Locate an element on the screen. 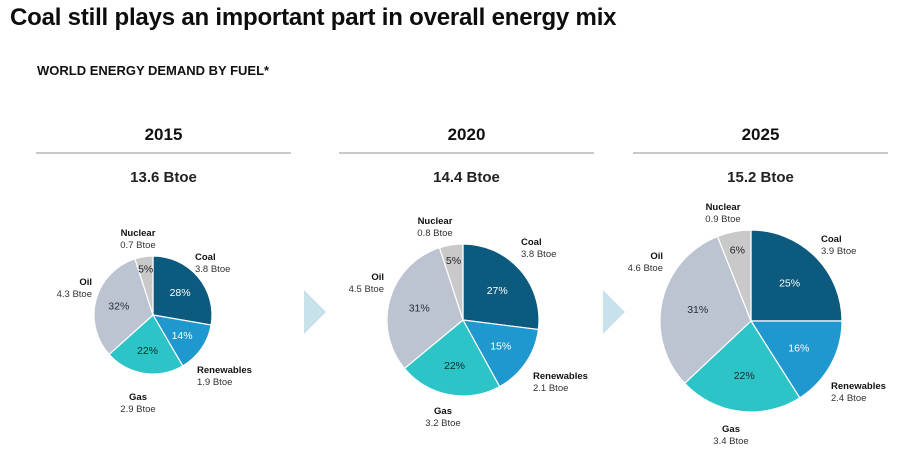  slice-value-label: 2.1 Btoe is located at coordinates (550, 388).